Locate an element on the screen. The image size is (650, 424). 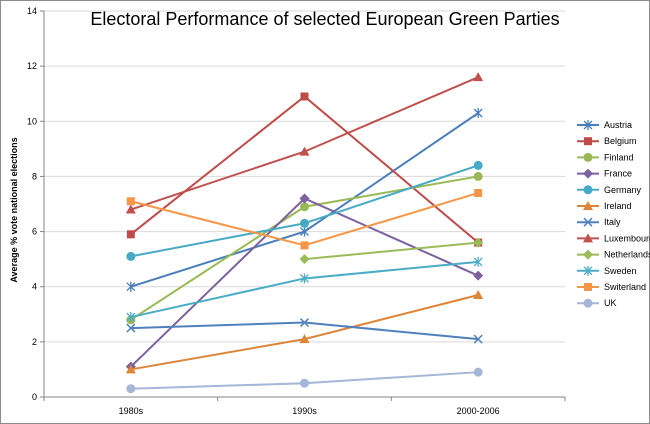
legend-marker-ireland is located at coordinates (588, 205).